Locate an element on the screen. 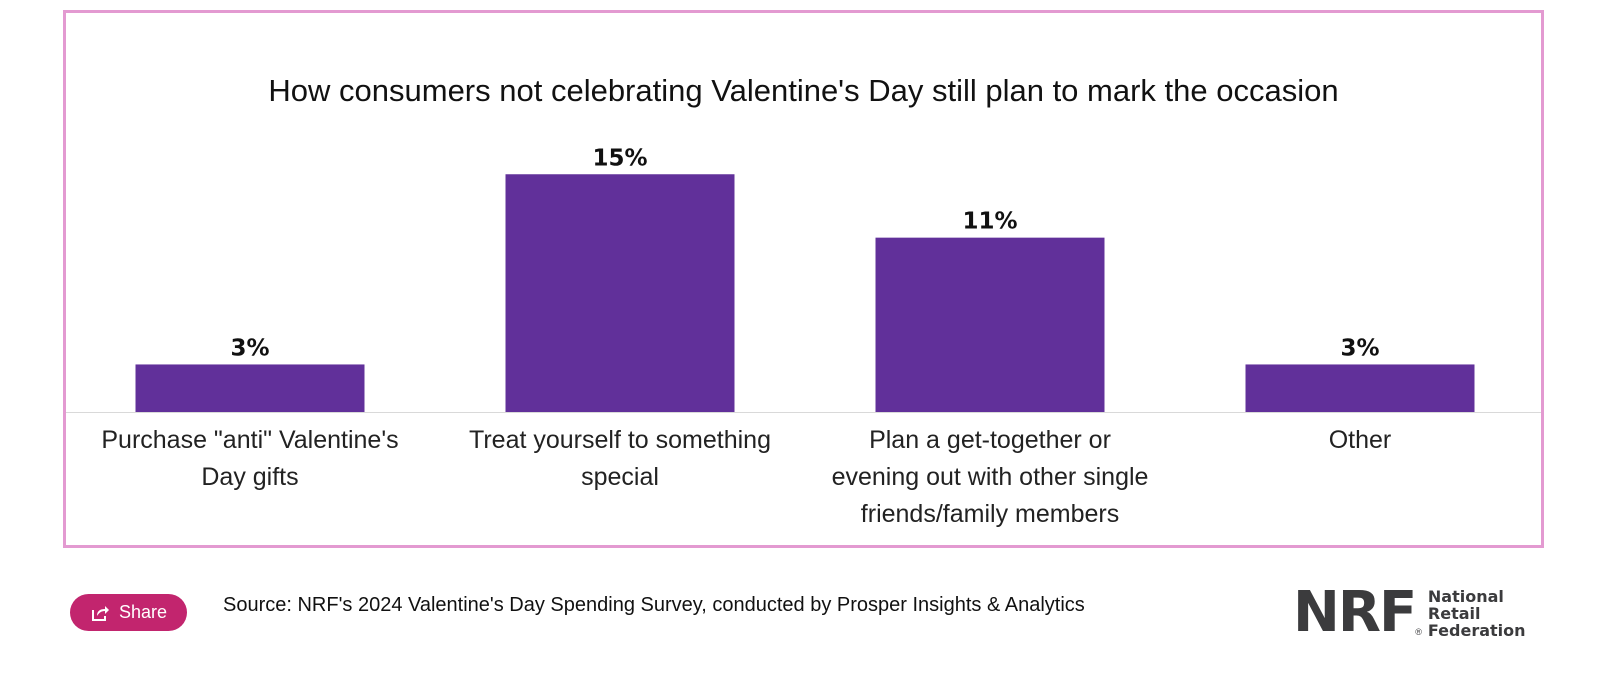 This screenshot has height=680, width=1610. nrf-logo-line: Retail is located at coordinates (1454, 613).